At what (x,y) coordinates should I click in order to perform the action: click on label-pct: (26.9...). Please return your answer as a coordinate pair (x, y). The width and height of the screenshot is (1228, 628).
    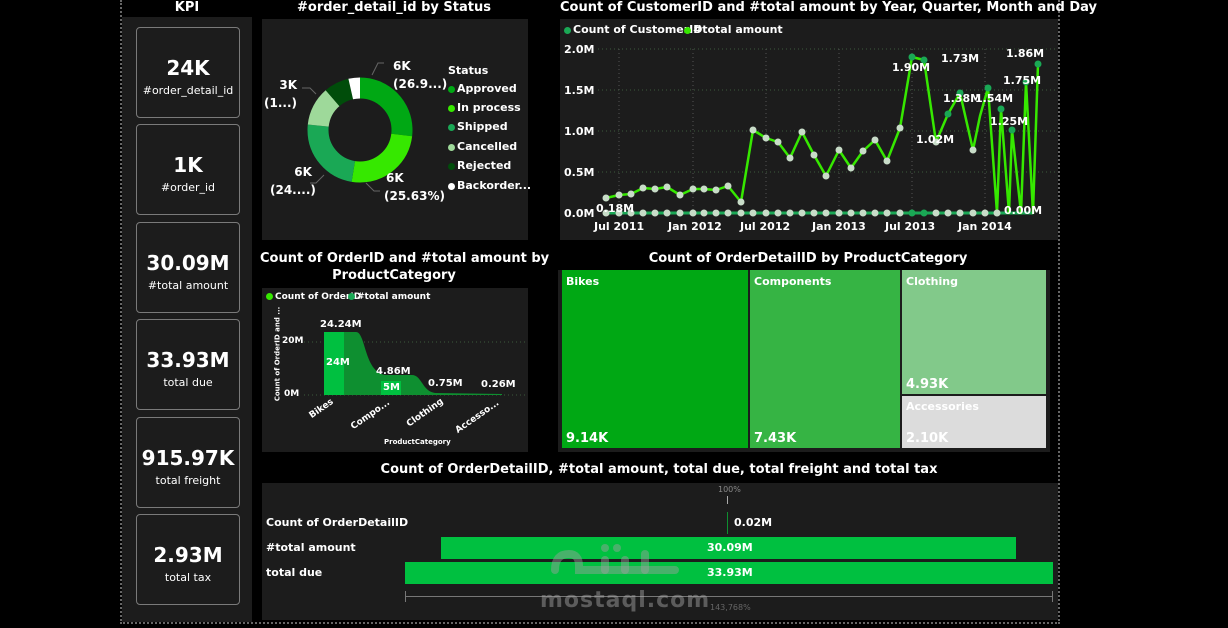
    Looking at the image, I should click on (420, 84).